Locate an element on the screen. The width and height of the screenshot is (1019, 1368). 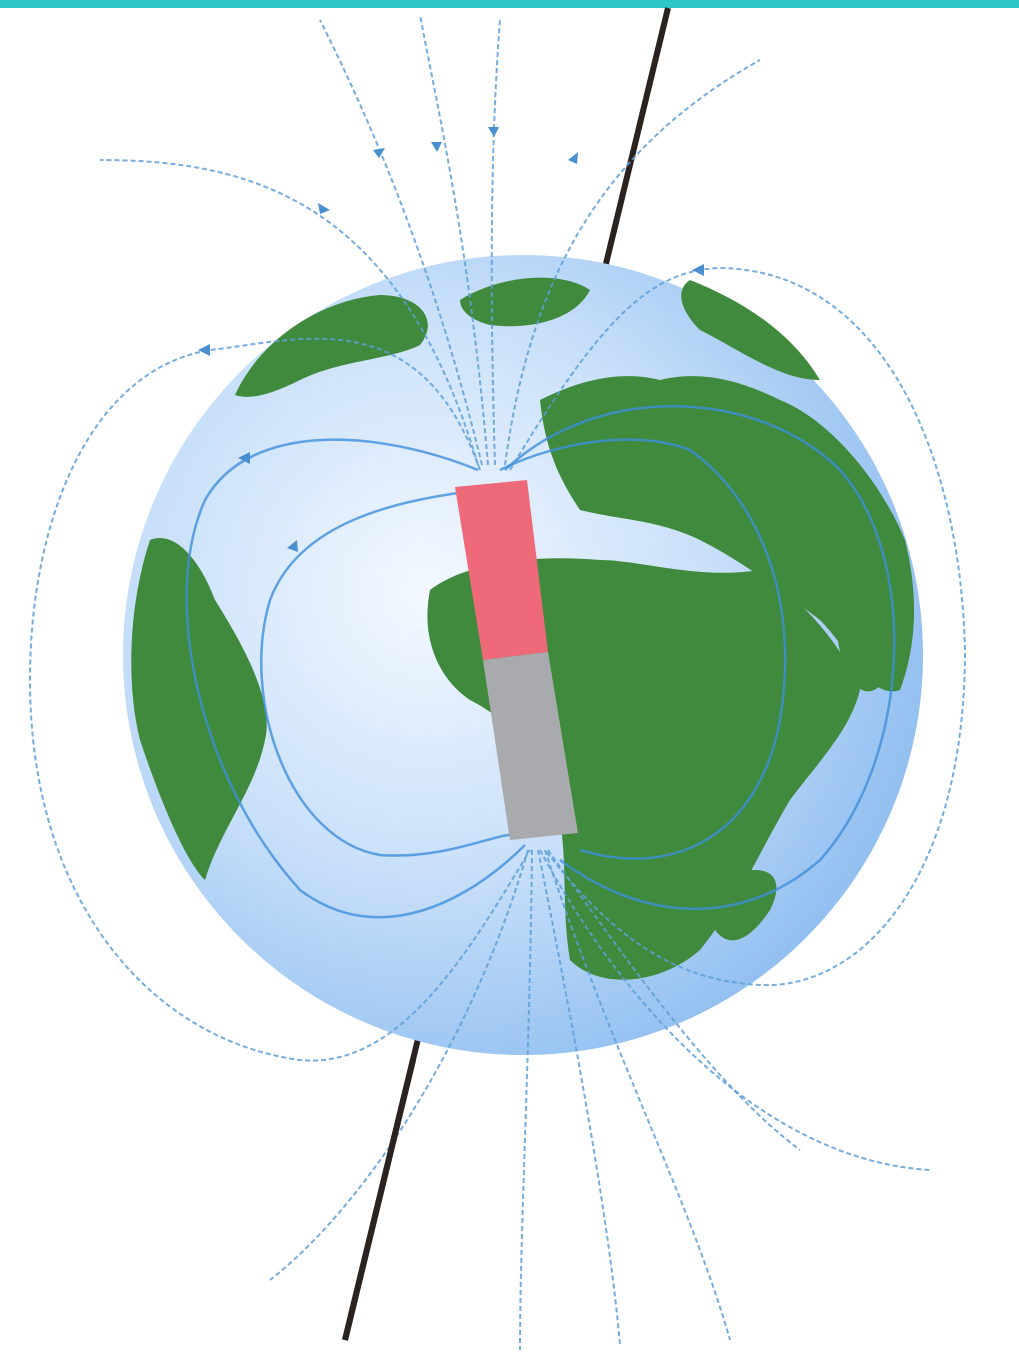
magnet-north is located at coordinates (501, 570).